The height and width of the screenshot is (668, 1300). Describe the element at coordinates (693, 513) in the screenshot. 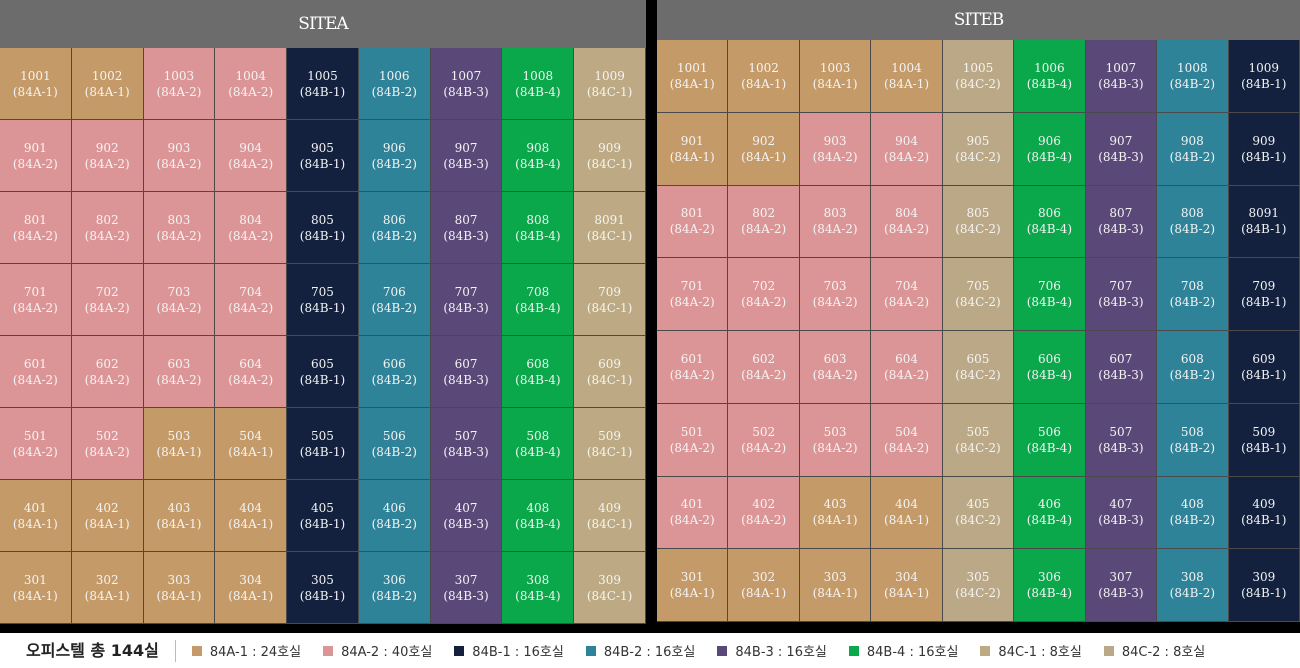

I see `unit-cell: 401 (84A-2)` at that location.